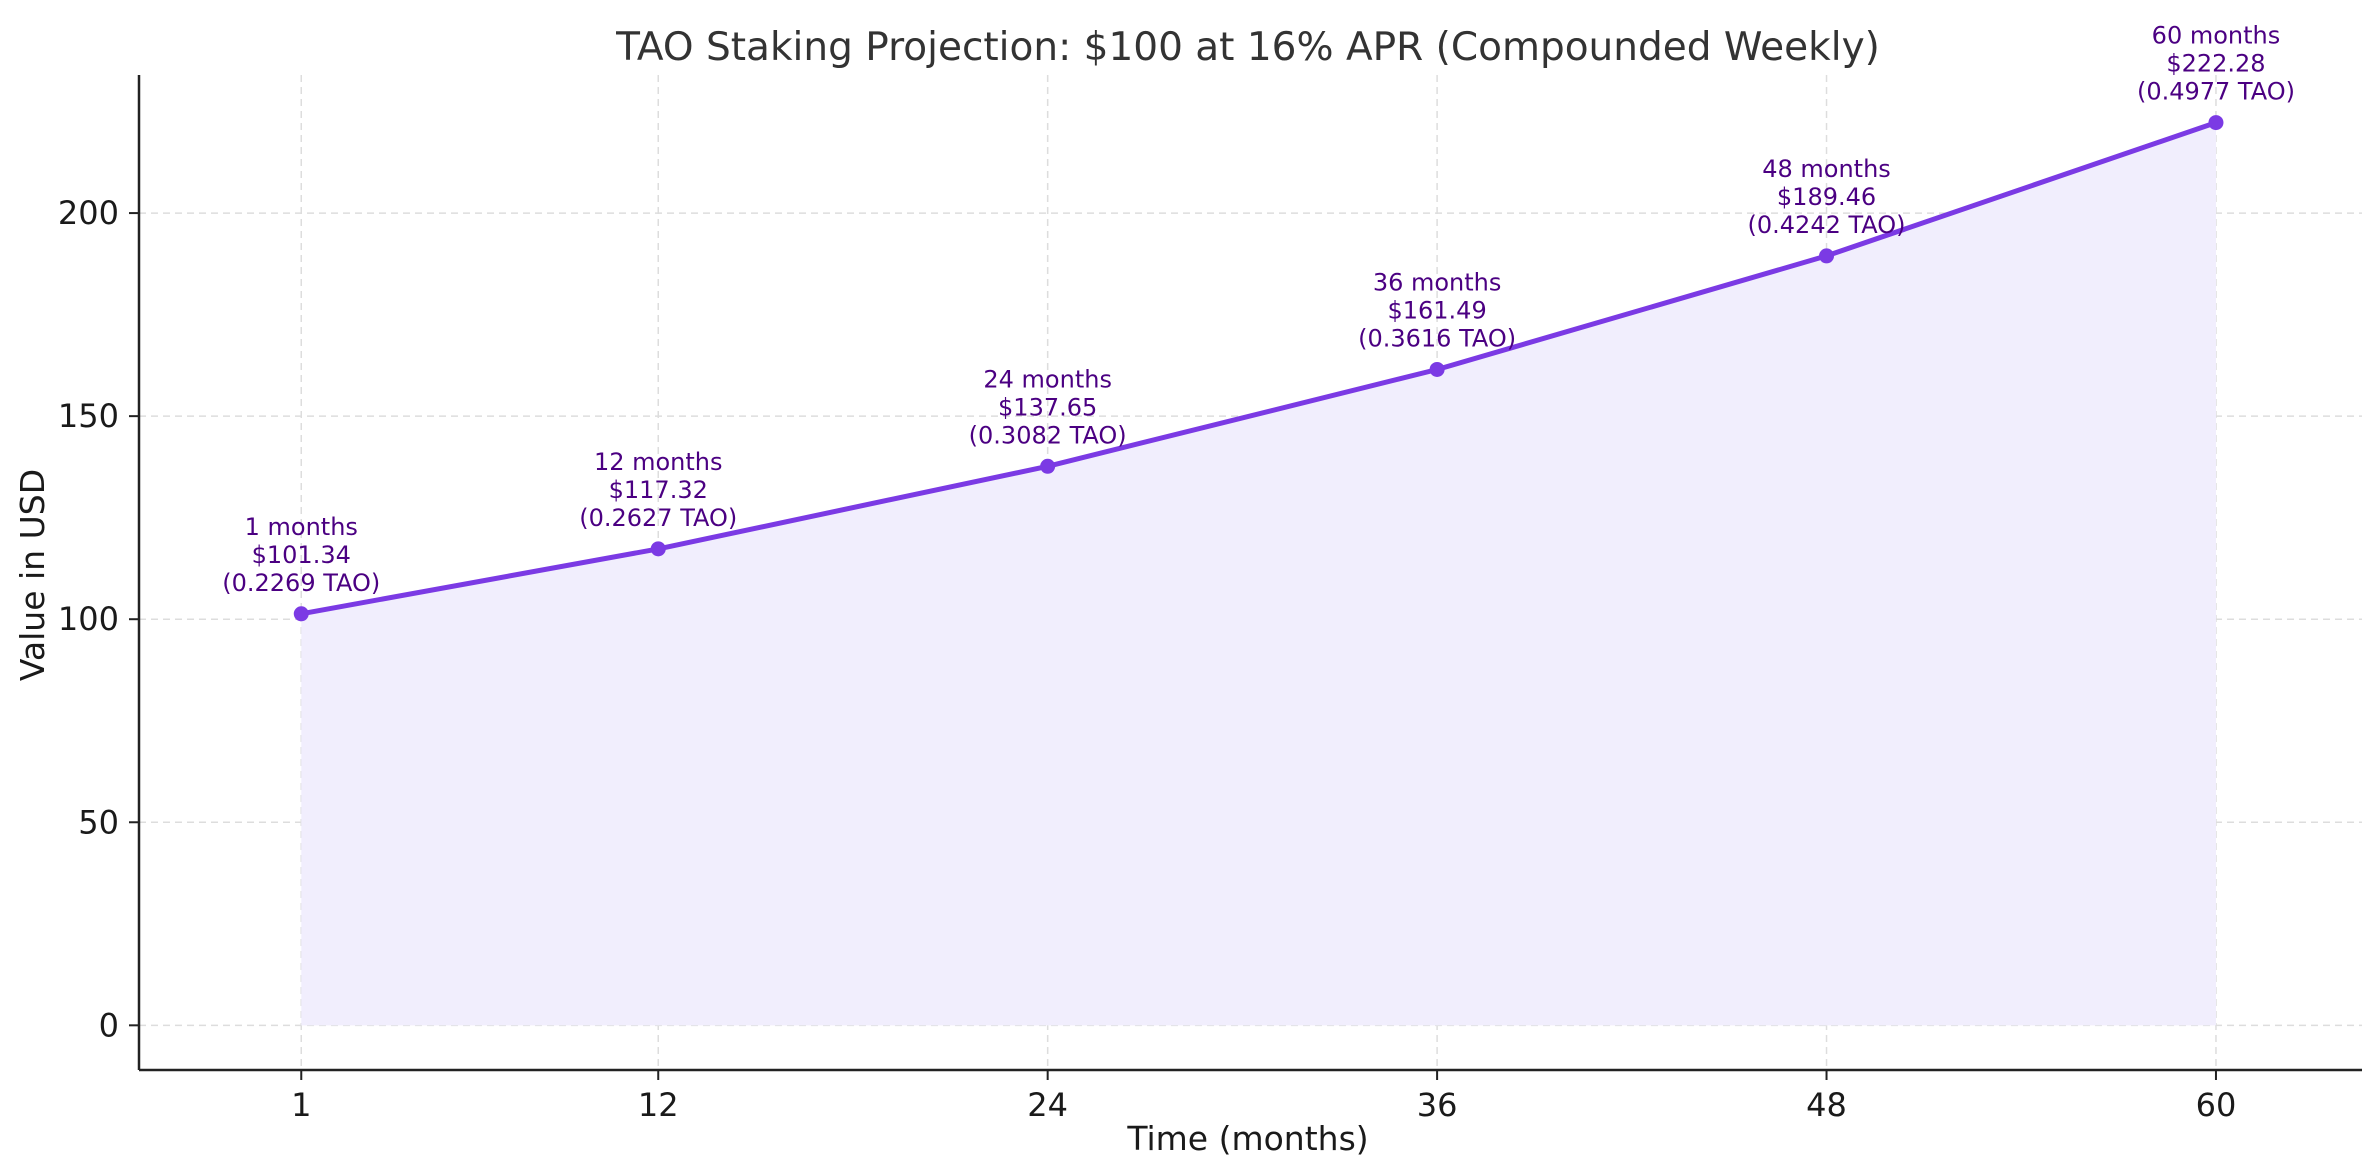 The height and width of the screenshot is (1176, 2379). What do you see at coordinates (88, 213) in the screenshot?
I see `y-tick-label: 200` at bounding box center [88, 213].